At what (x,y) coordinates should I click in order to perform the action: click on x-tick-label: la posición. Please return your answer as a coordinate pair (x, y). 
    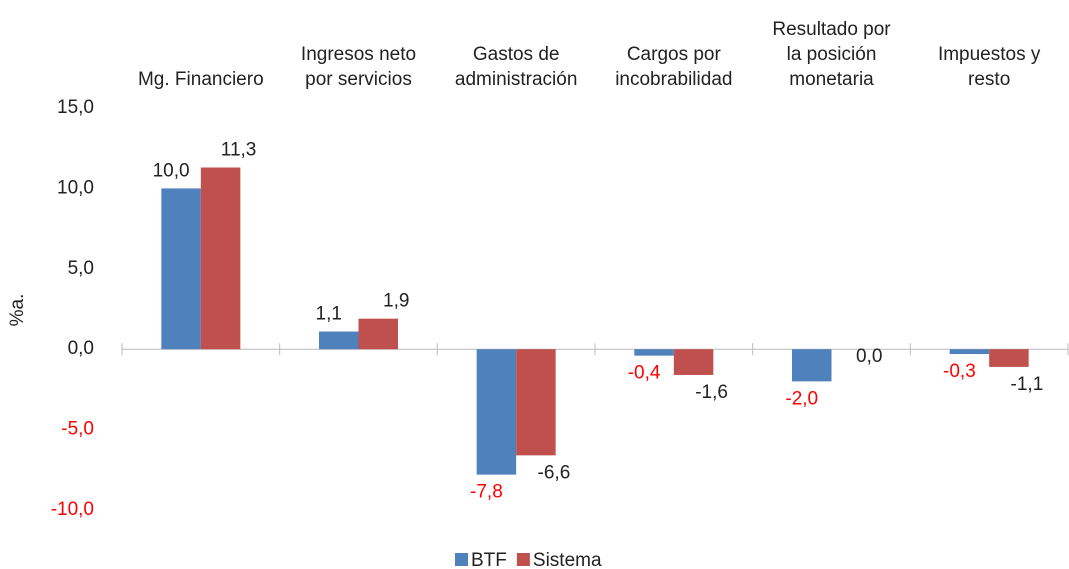
    Looking at the image, I should click on (832, 54).